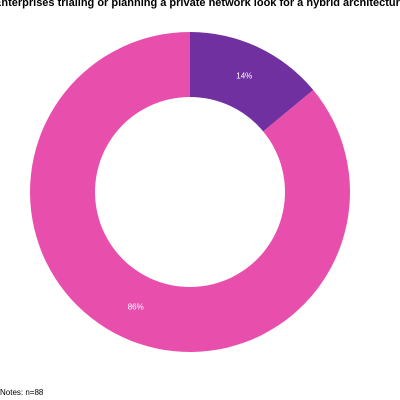 The image size is (400, 400). Describe the element at coordinates (252, 82) in the screenshot. I see `donut-slice` at that location.